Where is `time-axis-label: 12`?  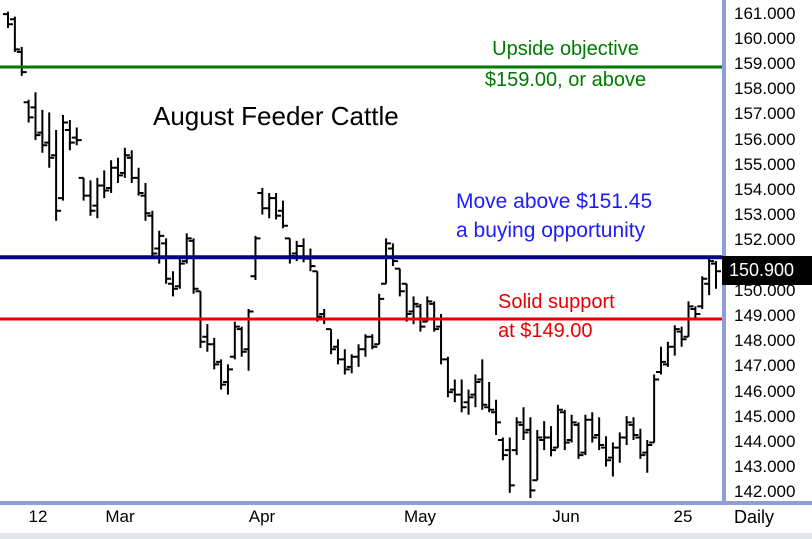
time-axis-label: 12 is located at coordinates (38, 516).